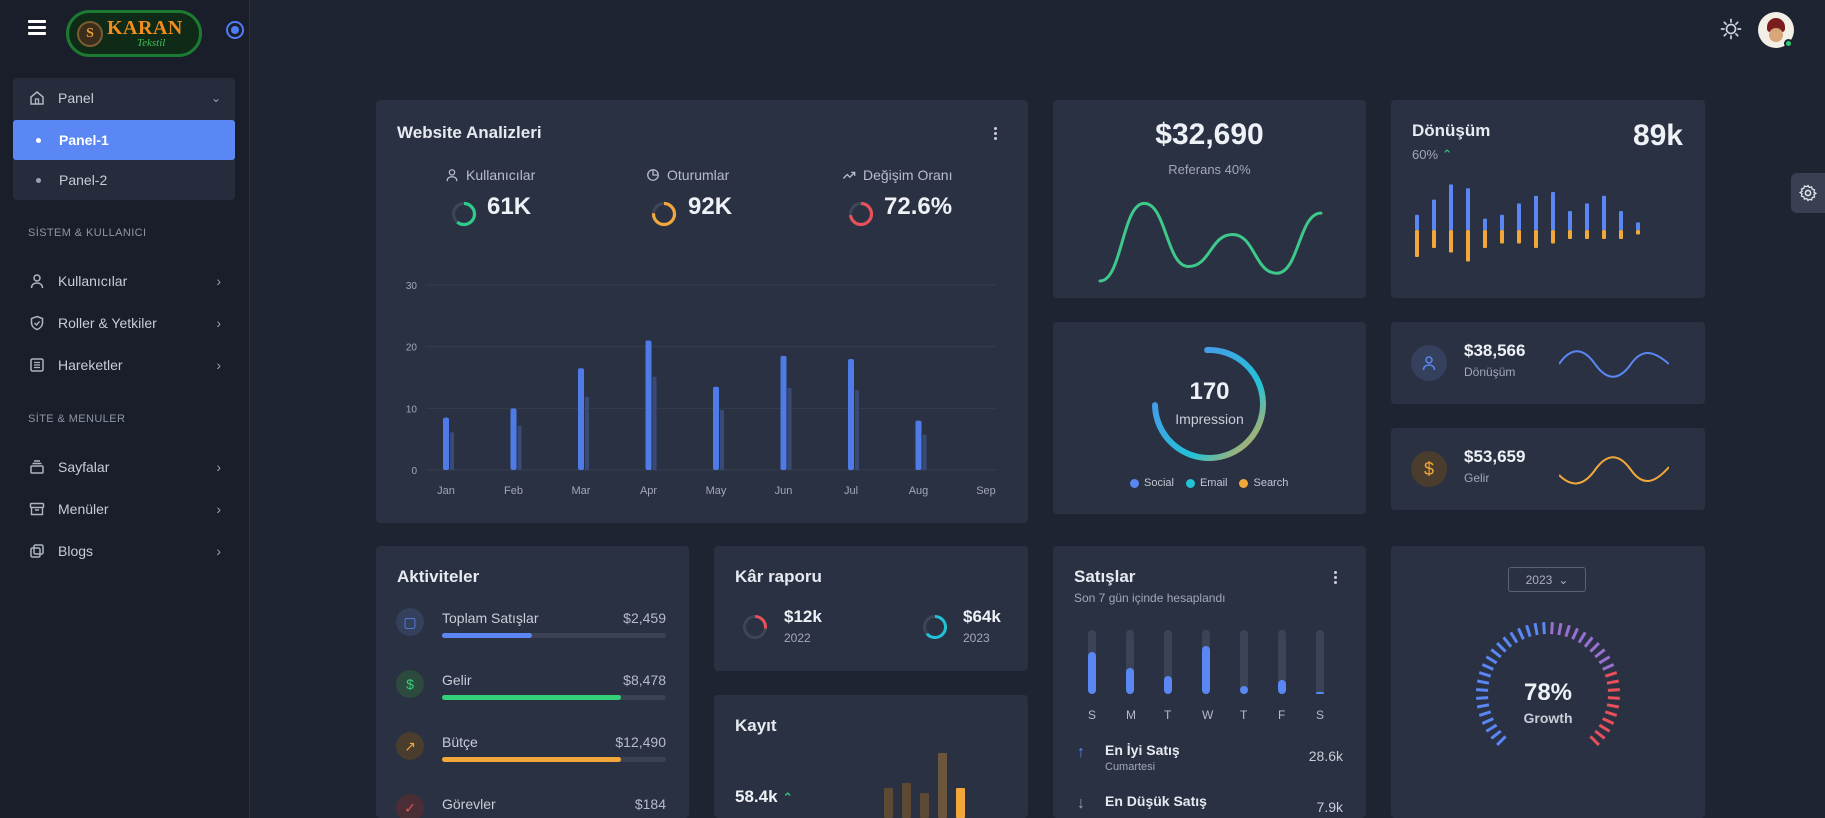 The height and width of the screenshot is (818, 1825). What do you see at coordinates (124, 551) in the screenshot?
I see `sidebar-item-blogs: Blogs ›` at bounding box center [124, 551].